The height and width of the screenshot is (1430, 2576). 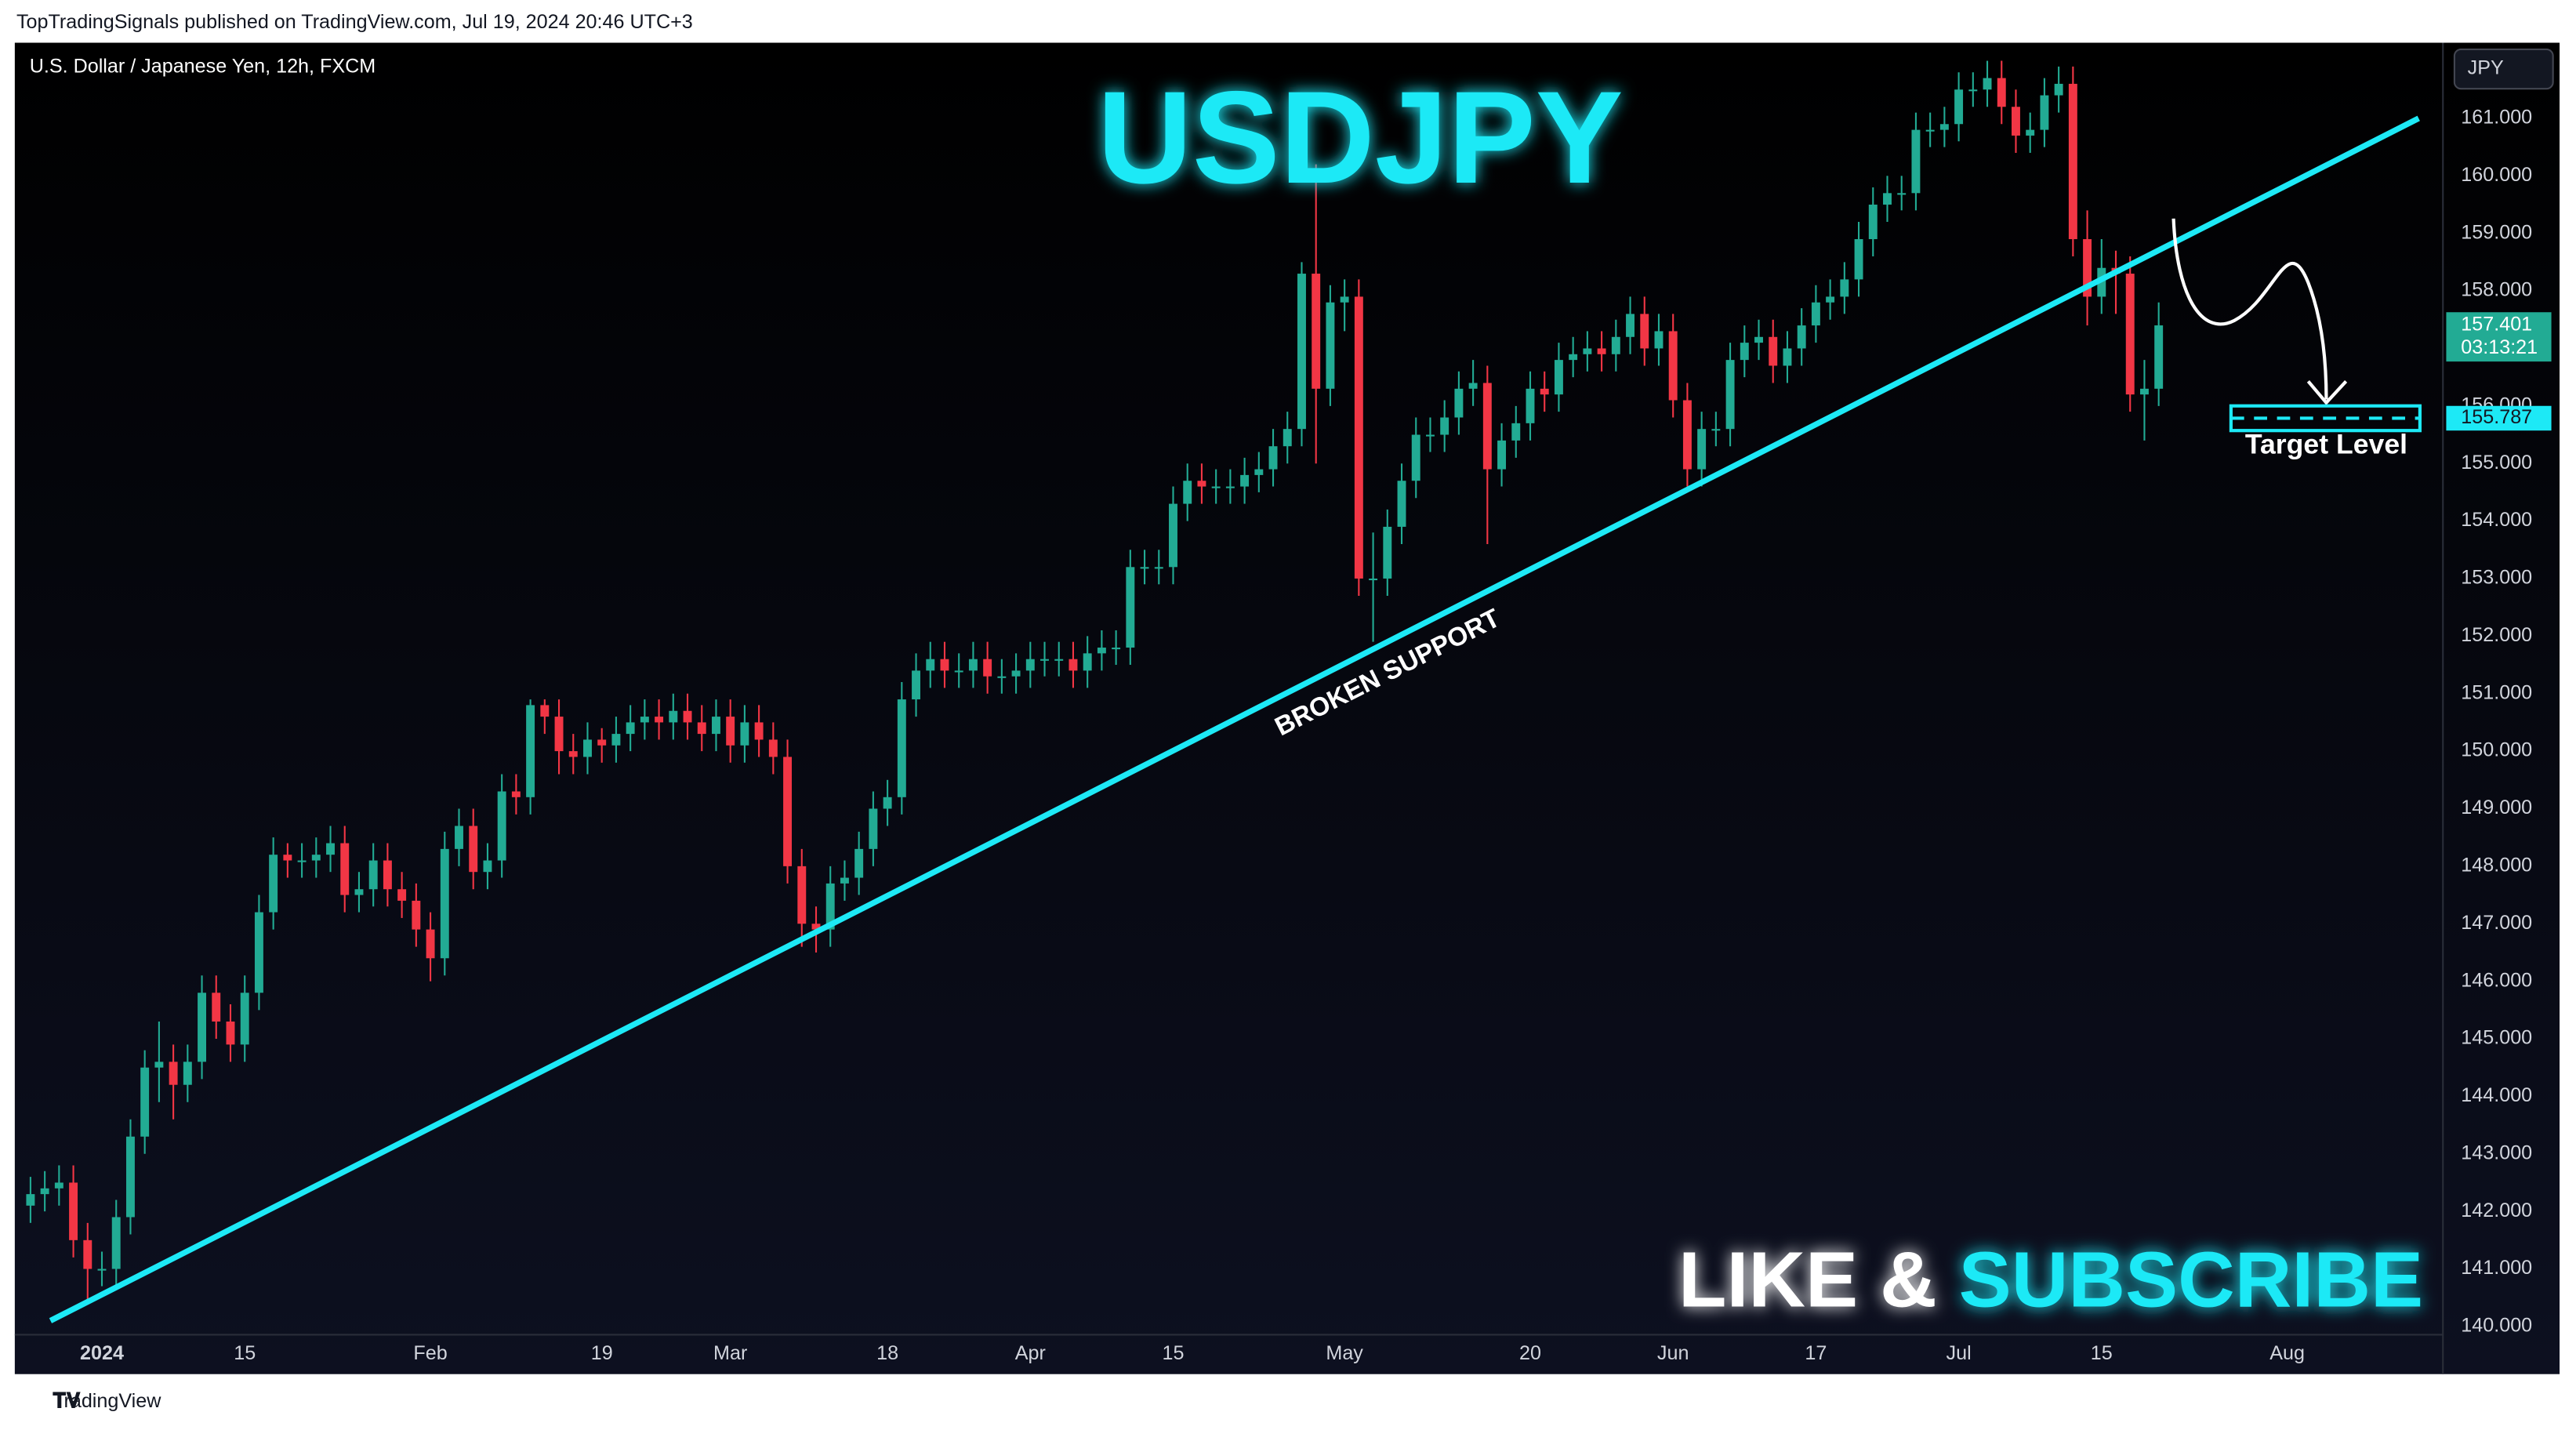 What do you see at coordinates (2497, 463) in the screenshot?
I see `y-tick-label: 155.000` at bounding box center [2497, 463].